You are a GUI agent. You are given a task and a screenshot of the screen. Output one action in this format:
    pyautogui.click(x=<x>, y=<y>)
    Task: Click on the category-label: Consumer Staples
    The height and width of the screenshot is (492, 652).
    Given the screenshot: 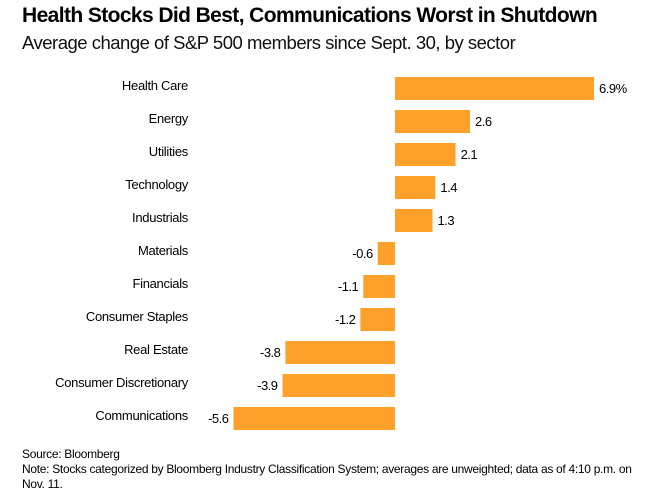 What is the action you would take?
    pyautogui.click(x=137, y=316)
    